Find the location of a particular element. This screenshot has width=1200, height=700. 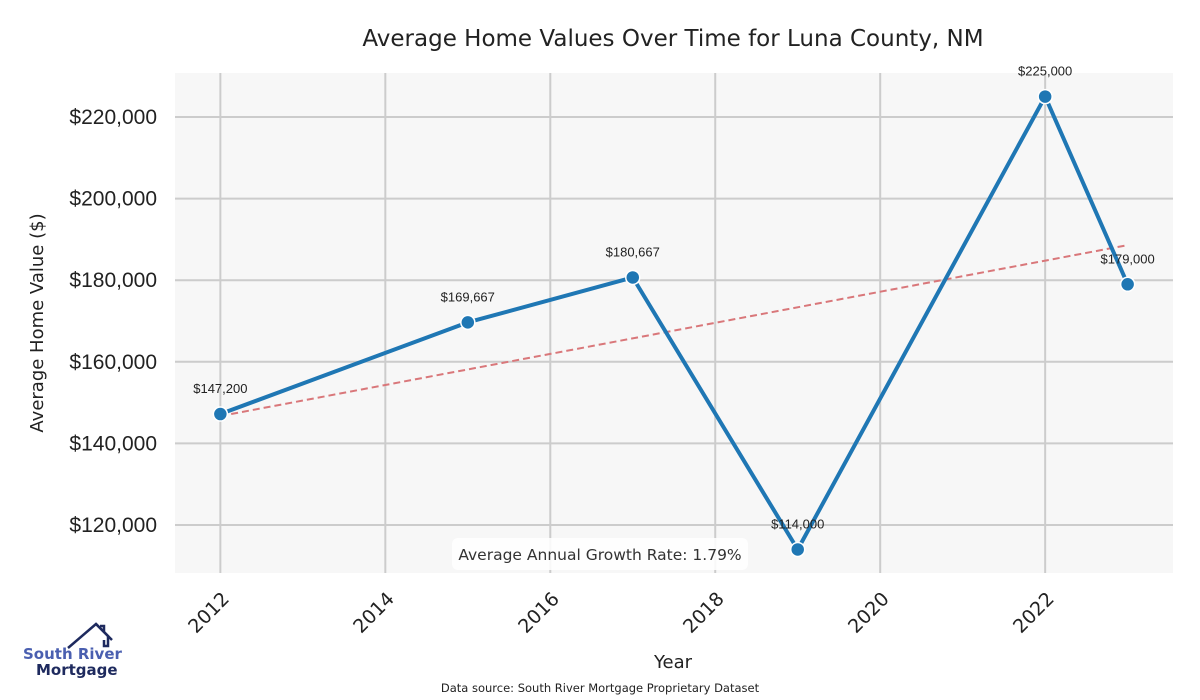

data-label: $147,200 is located at coordinates (220, 388).